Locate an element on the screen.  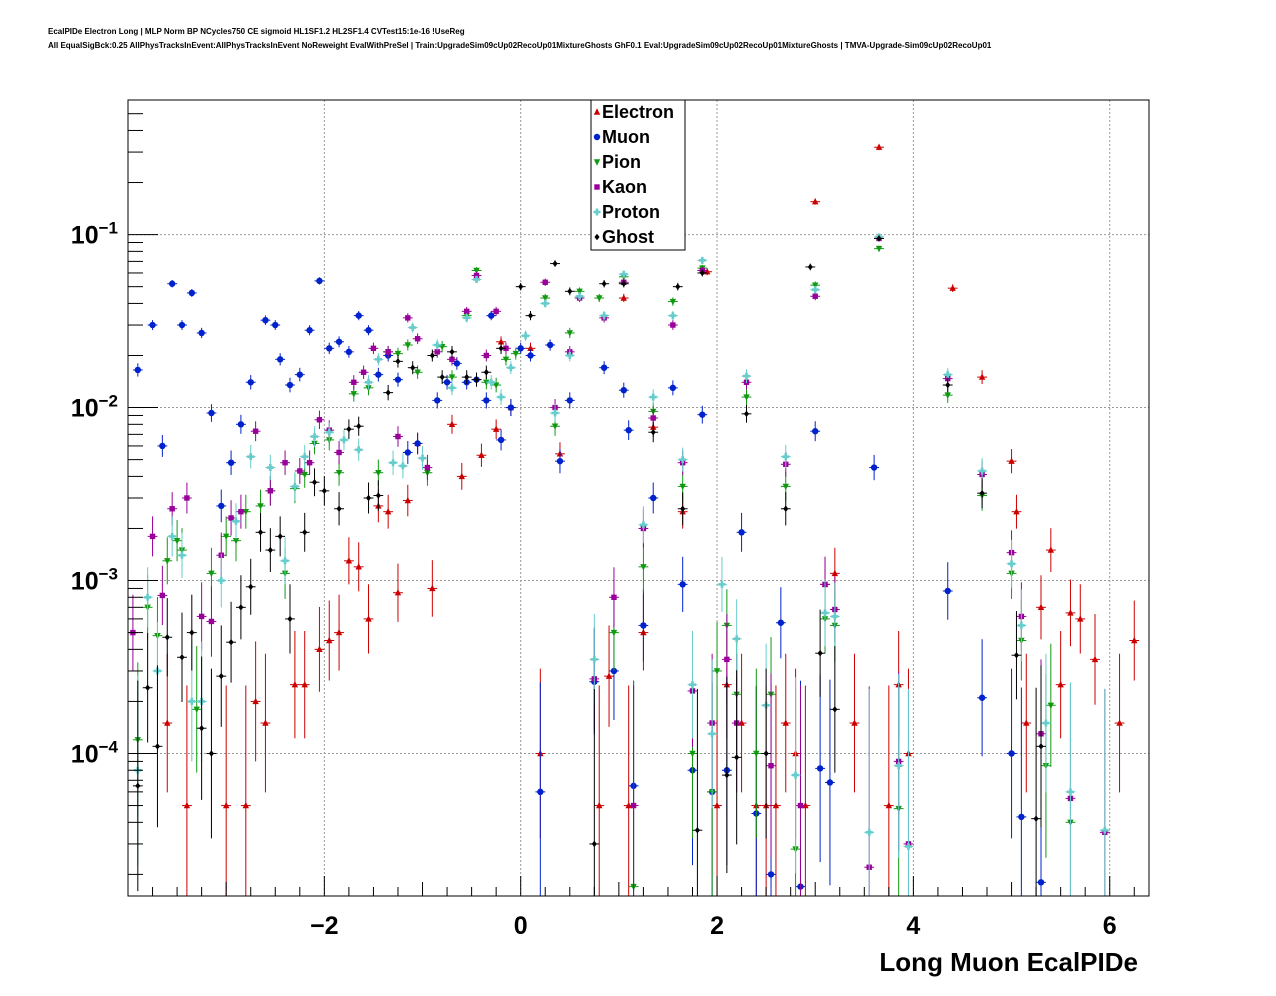
legend-box is located at coordinates (638, 175).